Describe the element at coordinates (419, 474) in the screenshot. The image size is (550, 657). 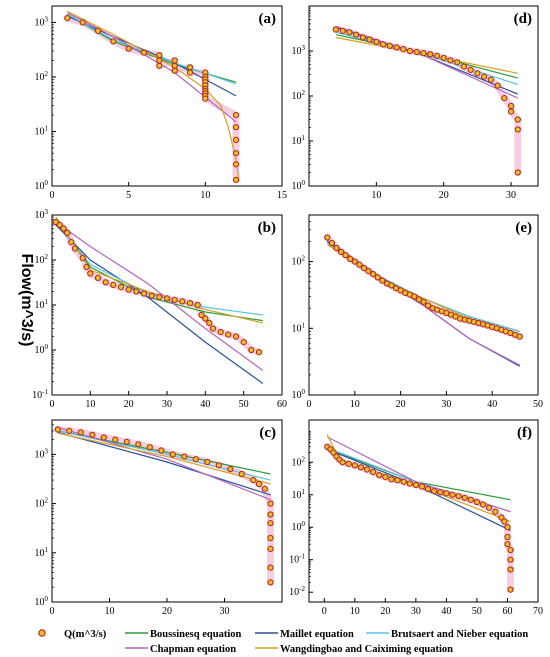
I see `series-line-boussinesq` at that location.